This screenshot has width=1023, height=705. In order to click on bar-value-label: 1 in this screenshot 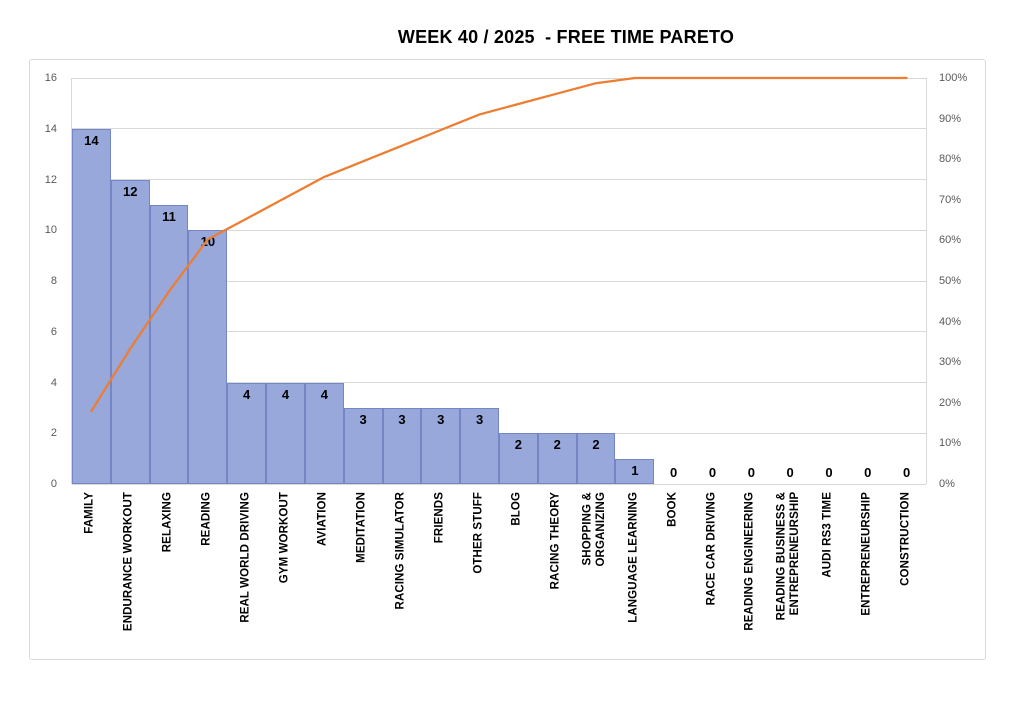, I will do `click(635, 470)`.